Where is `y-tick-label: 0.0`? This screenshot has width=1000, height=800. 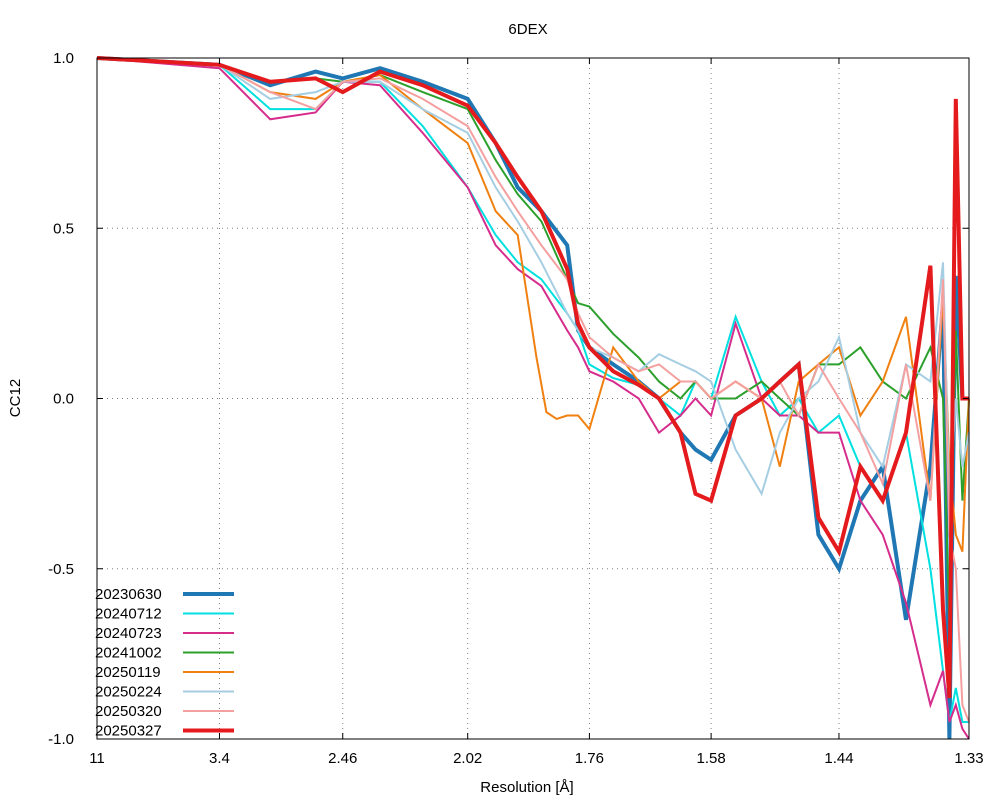 y-tick-label: 0.0 is located at coordinates (63, 399).